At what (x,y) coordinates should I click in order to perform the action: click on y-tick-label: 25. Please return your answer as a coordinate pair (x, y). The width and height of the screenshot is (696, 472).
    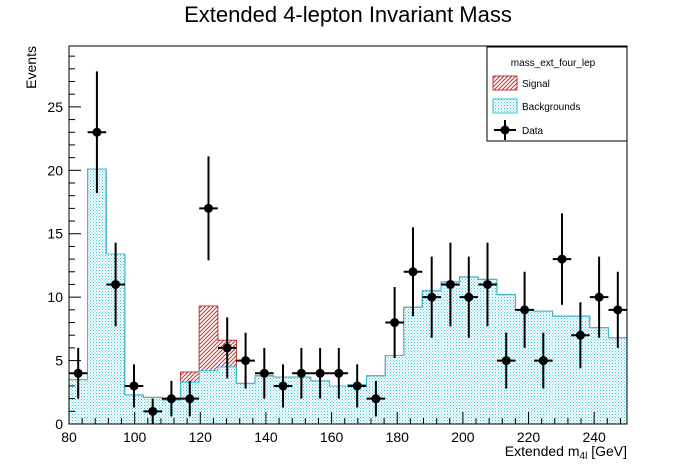
    Looking at the image, I should click on (55, 107).